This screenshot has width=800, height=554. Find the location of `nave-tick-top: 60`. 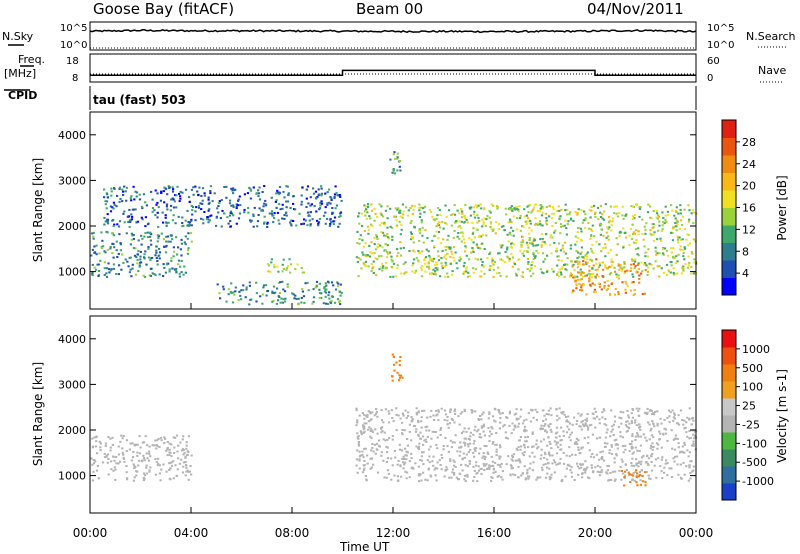

nave-tick-top: 60 is located at coordinates (713, 61).